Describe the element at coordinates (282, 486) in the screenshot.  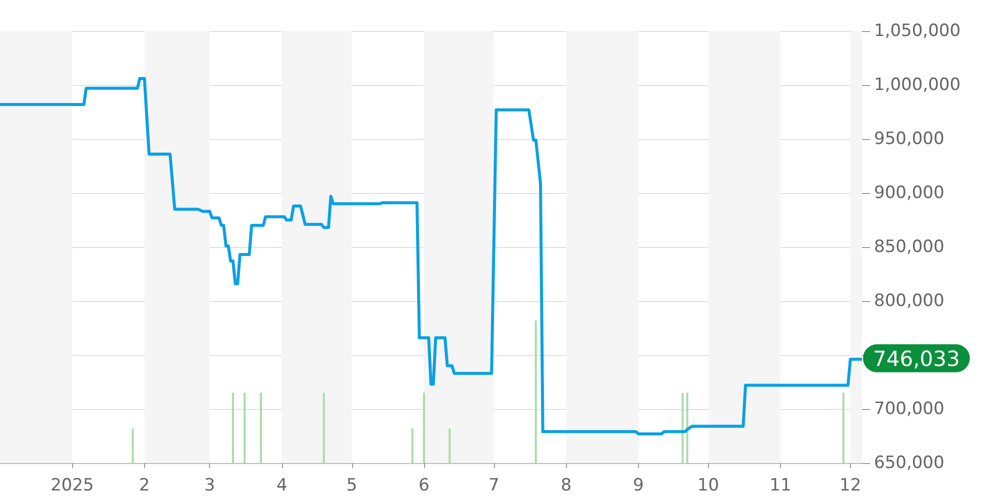
I see `x-tick-label: 4` at that location.